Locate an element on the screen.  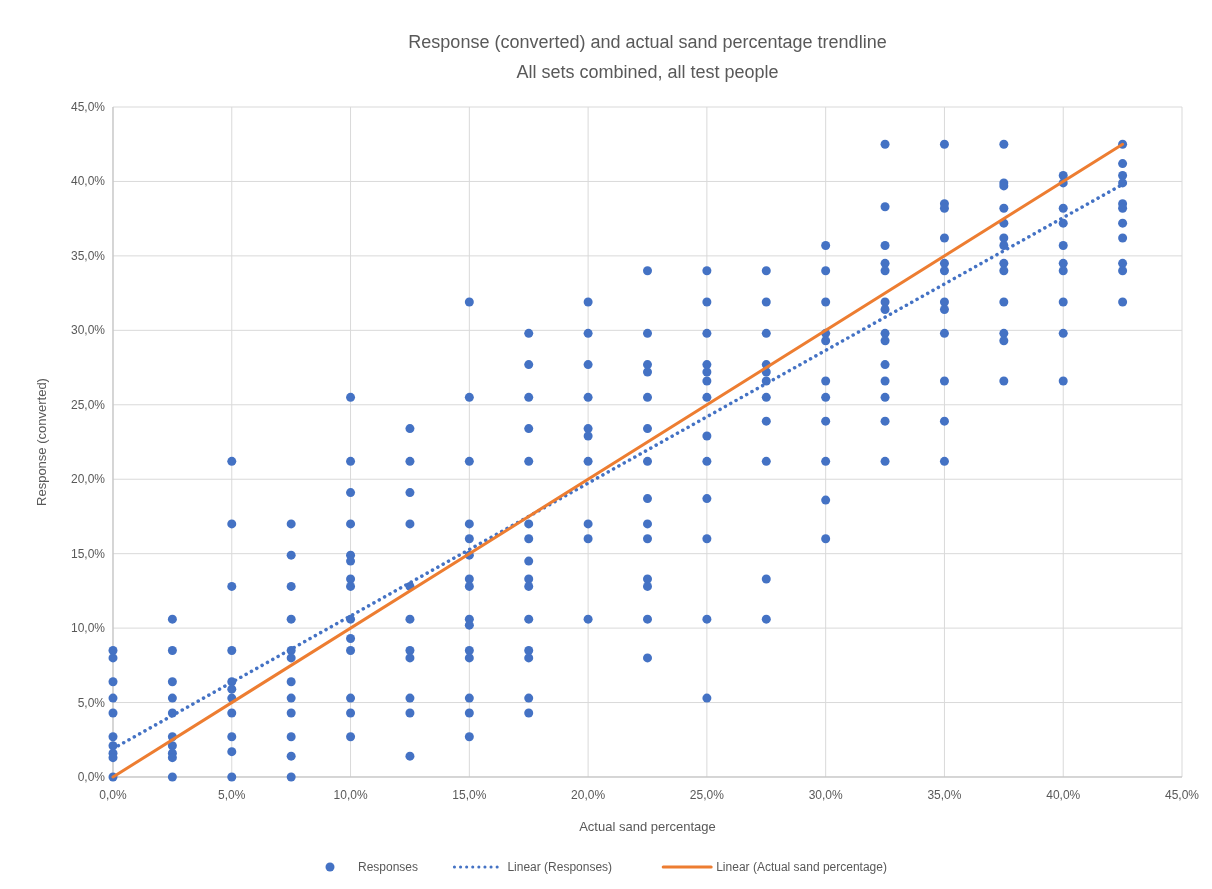
chart-title: Response (converted) and actual sand percentage trendline is located at coordinates (647, 42).